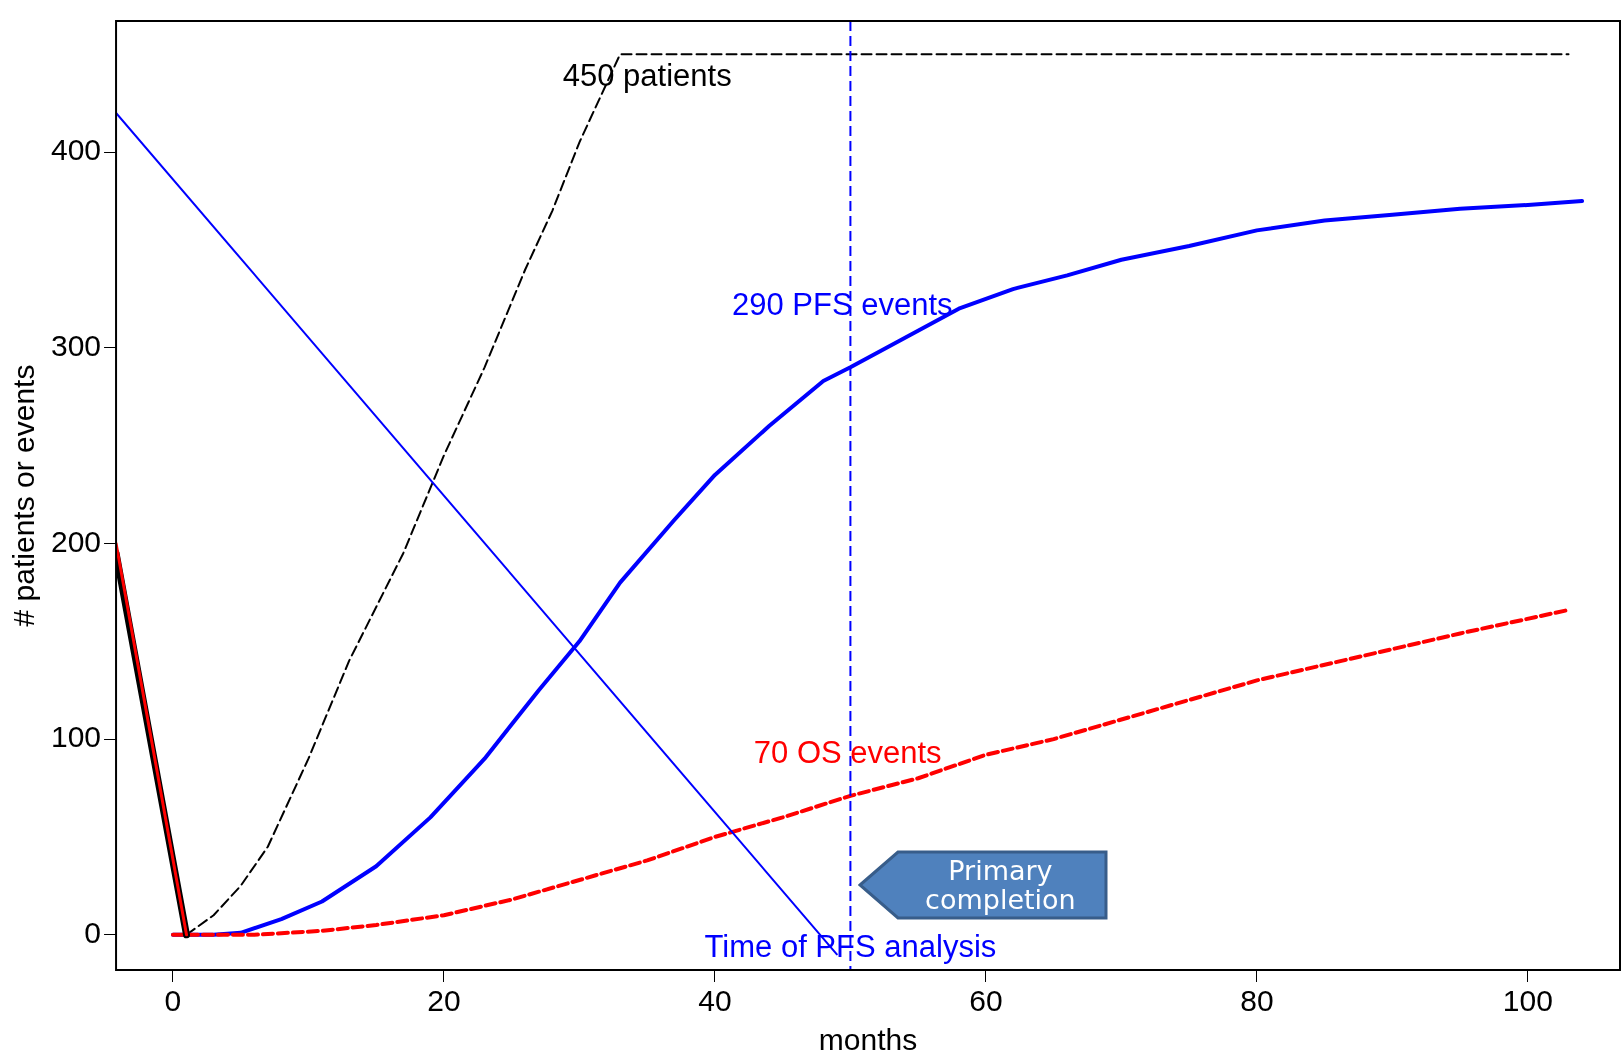  Describe the element at coordinates (1000, 885) in the screenshot. I see `annotation: Primary completion` at that location.